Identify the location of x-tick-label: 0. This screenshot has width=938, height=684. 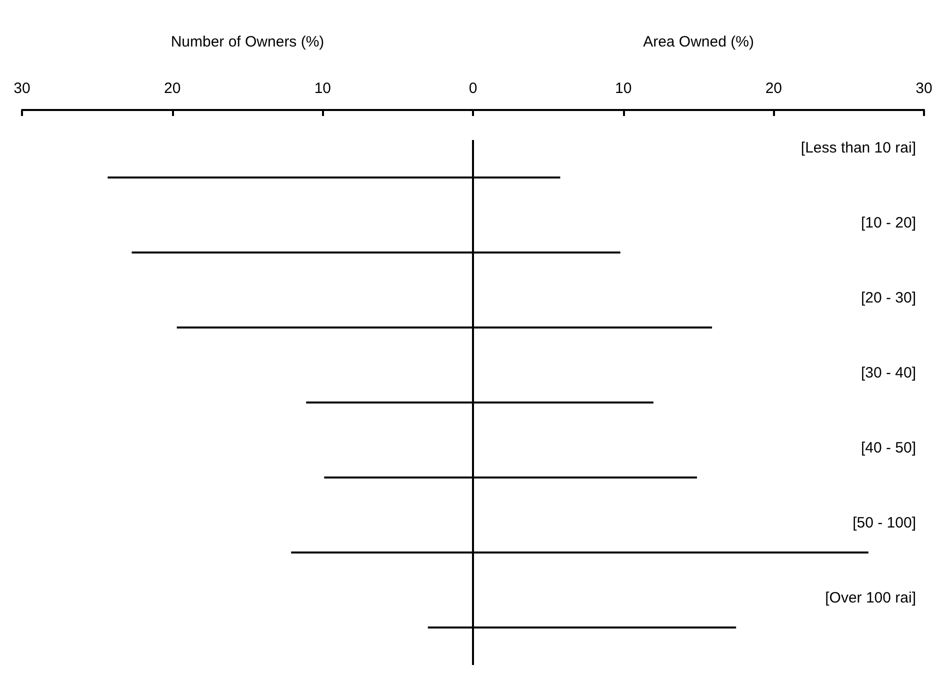
(473, 88).